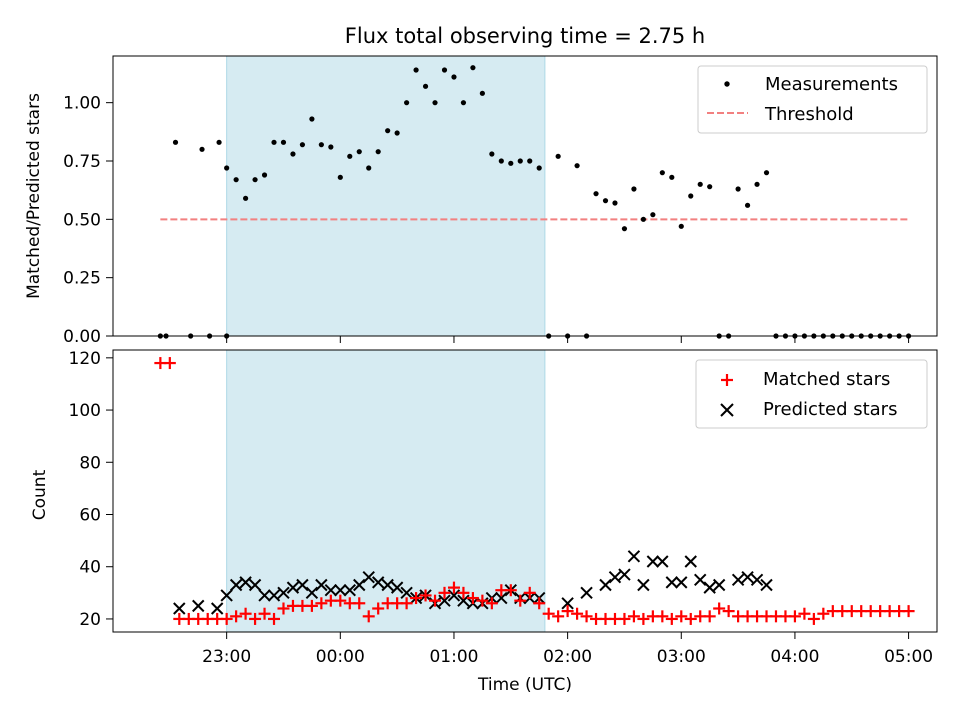  I want to click on bottom-legend: Matched stars Predicted stars, so click(811, 394).